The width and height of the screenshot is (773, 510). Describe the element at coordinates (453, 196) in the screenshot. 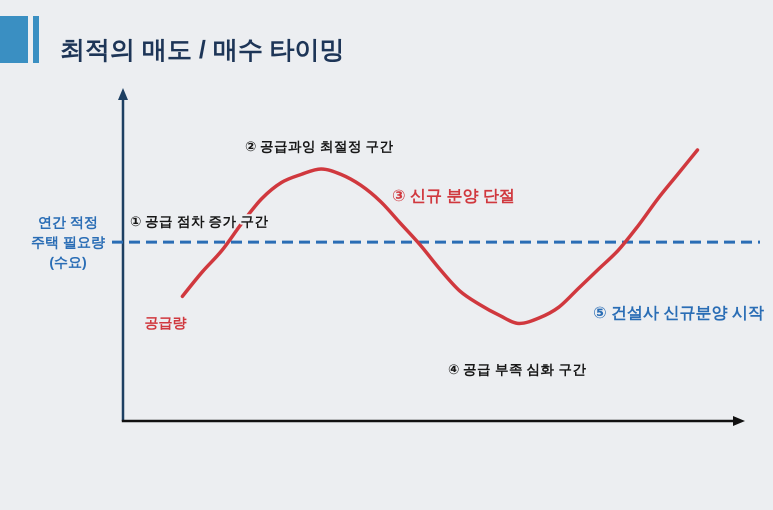

I see `annotation: ③ 신규 분양 단절` at that location.